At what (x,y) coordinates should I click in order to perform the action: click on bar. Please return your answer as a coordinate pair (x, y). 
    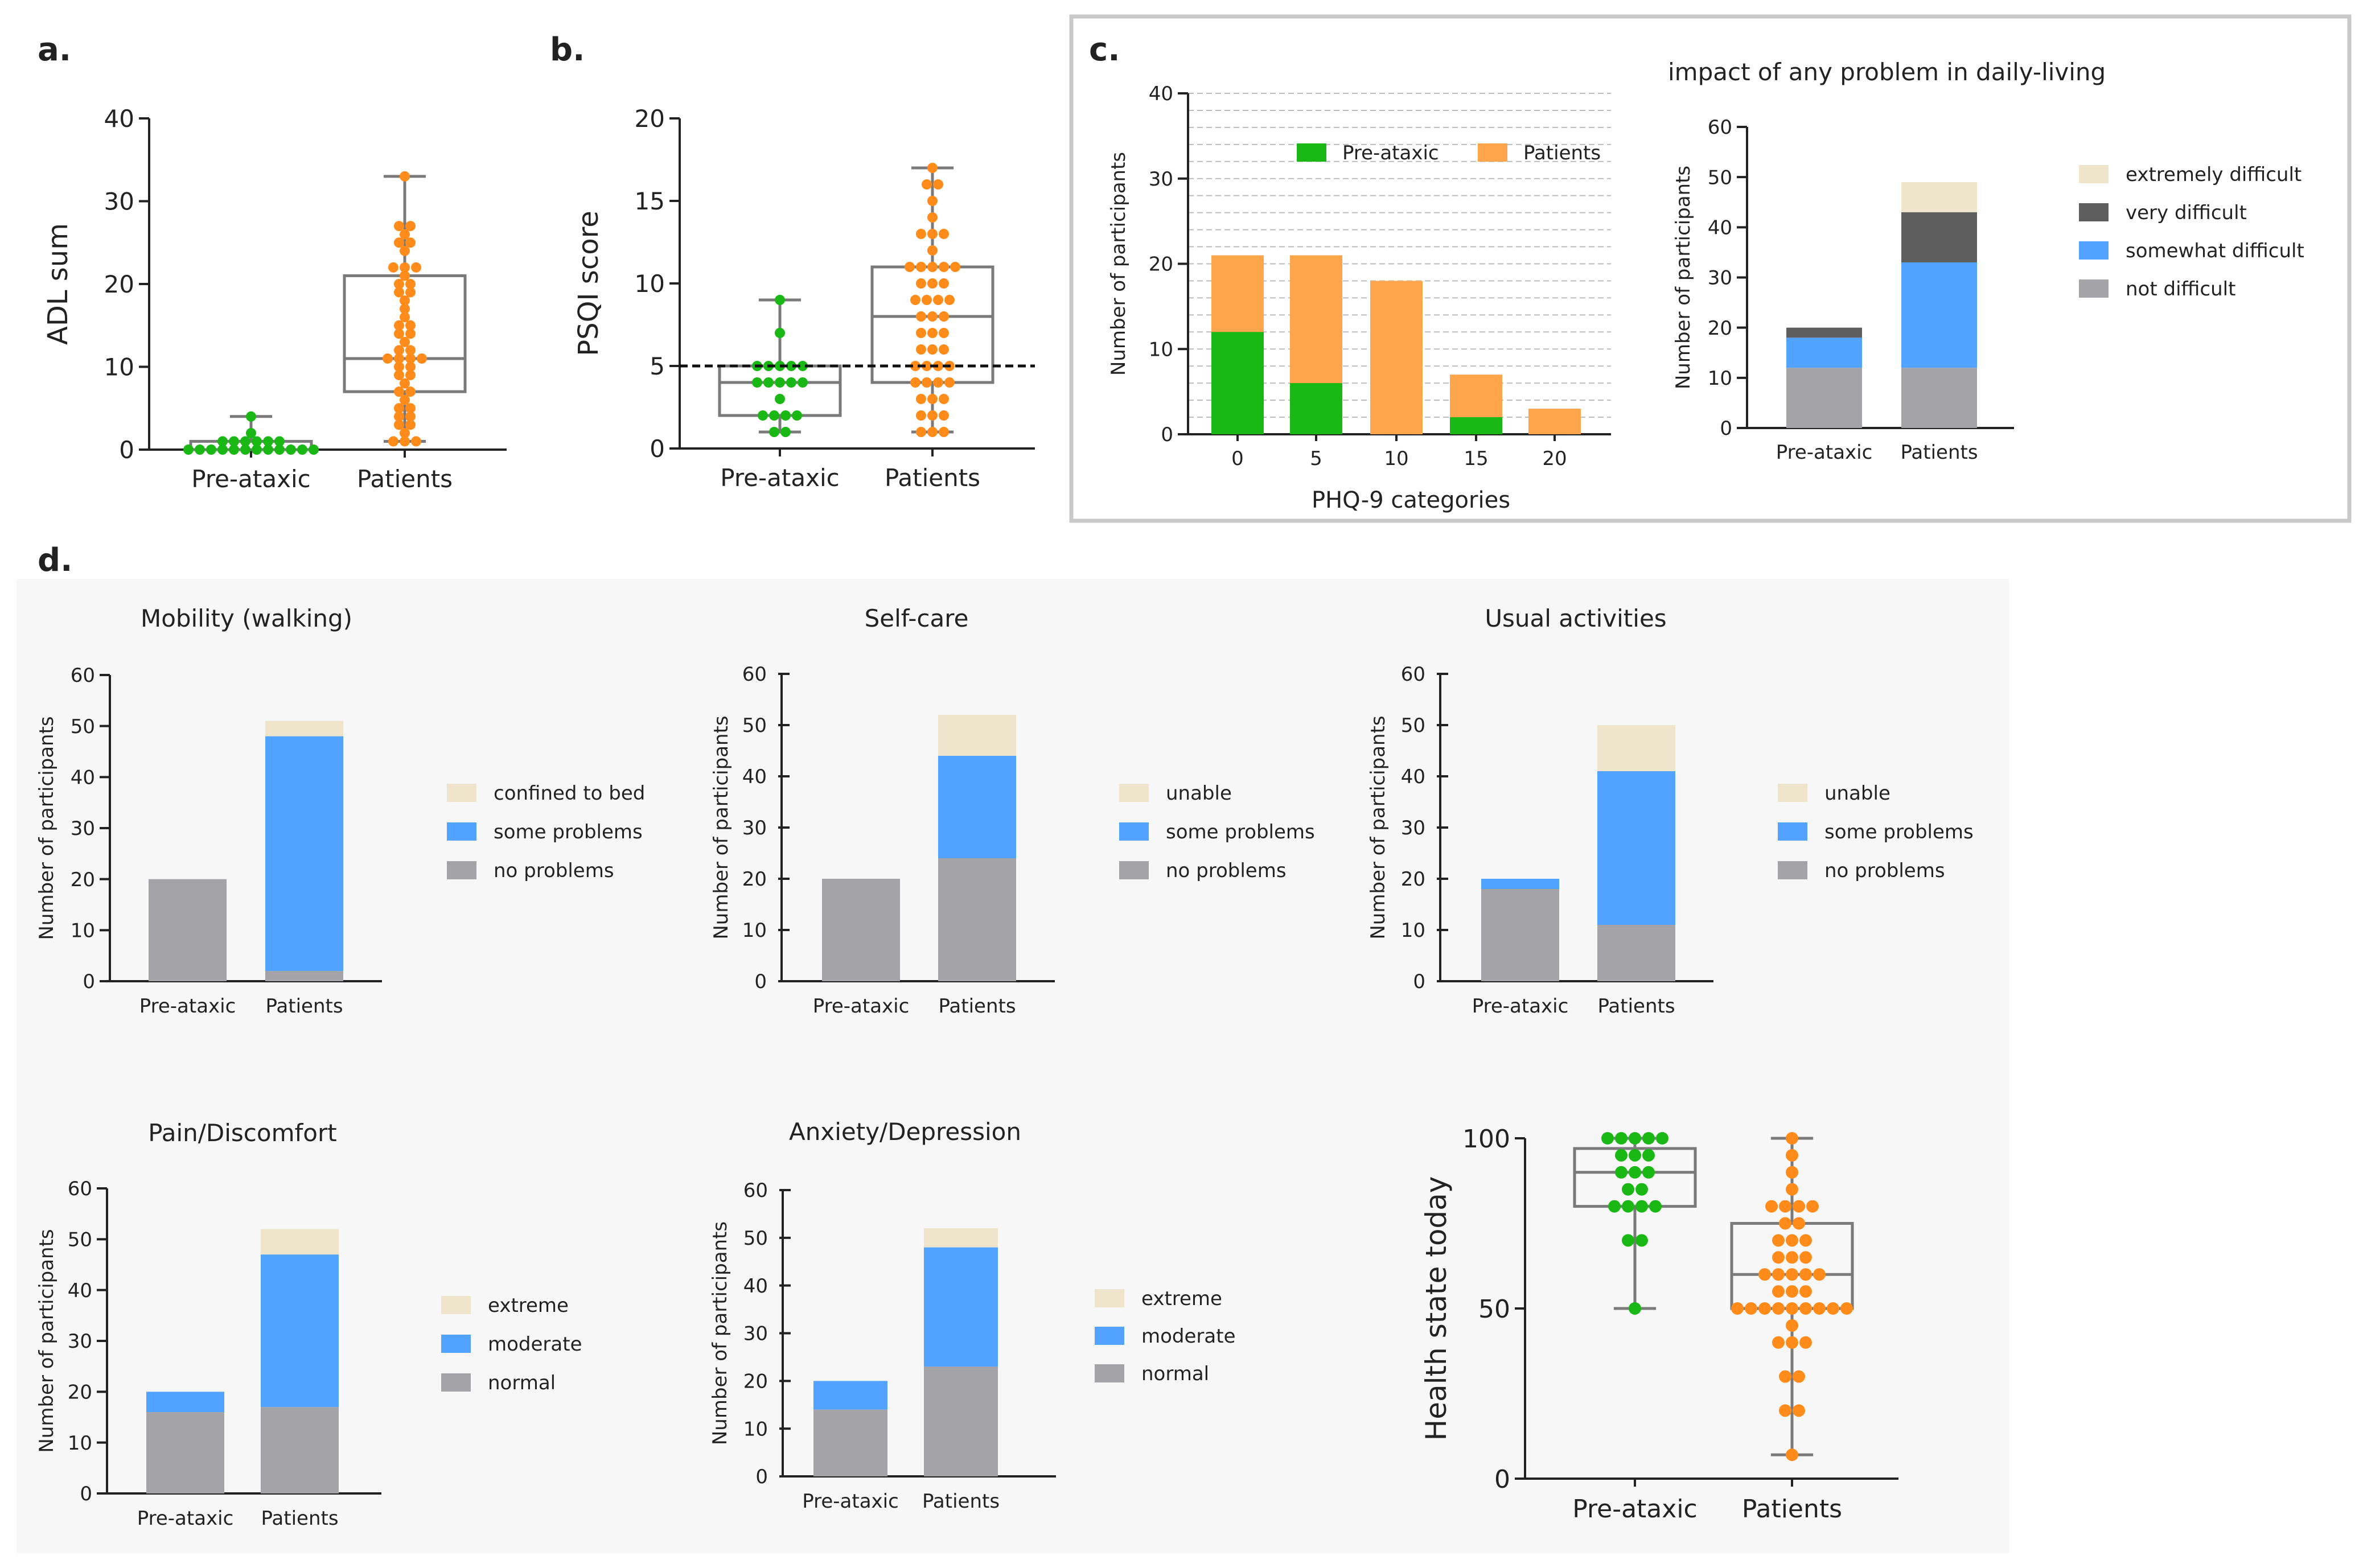
    Looking at the image, I should click on (1397, 358).